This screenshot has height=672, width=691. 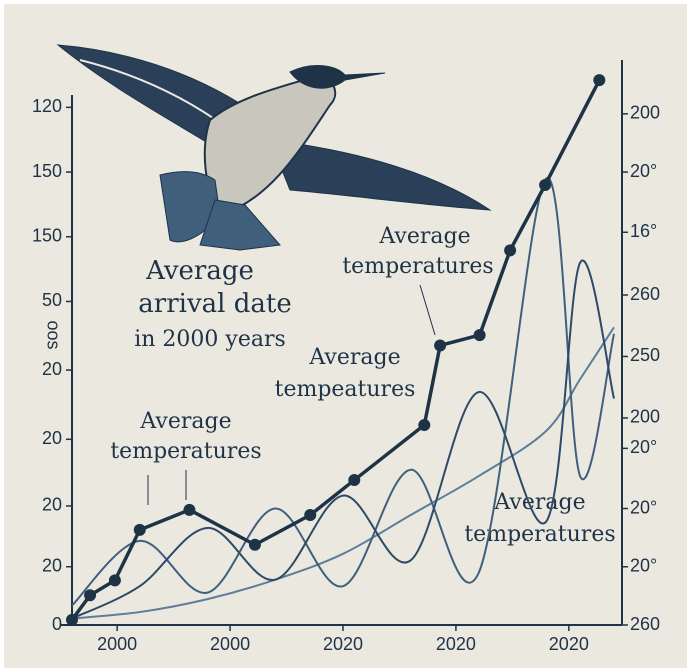 What do you see at coordinates (337, 77) in the screenshot?
I see `bird-head` at bounding box center [337, 77].